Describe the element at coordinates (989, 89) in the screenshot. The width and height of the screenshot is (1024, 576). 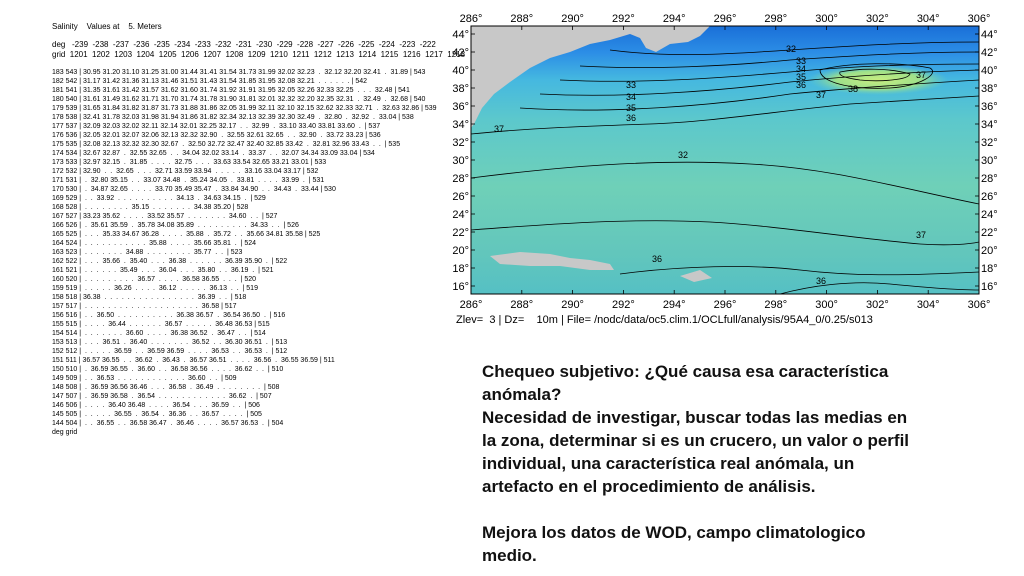
I see `y-tick-label: 38°` at that location.